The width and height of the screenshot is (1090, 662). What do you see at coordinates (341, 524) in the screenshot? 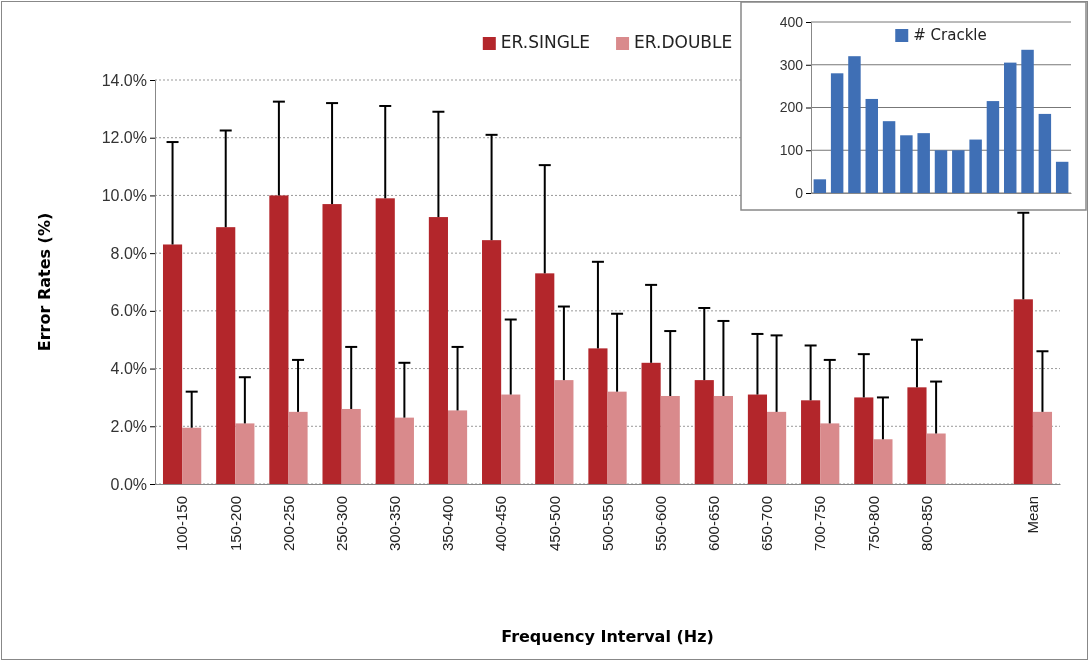
I see `x-tick-label: 250-300` at bounding box center [341, 524].